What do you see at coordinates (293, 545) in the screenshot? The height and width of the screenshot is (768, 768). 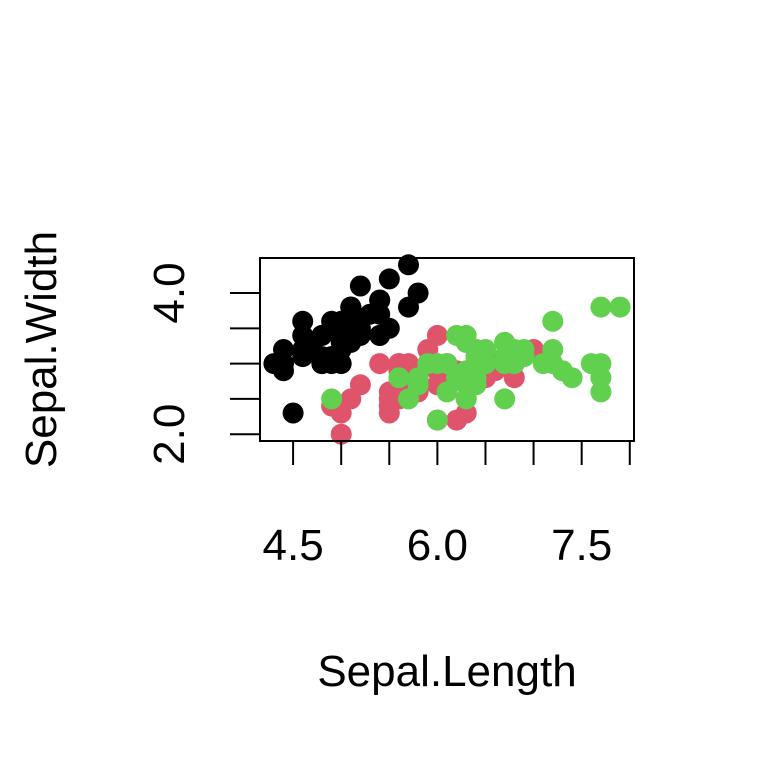 I see `x-tick-label: 4.5` at bounding box center [293, 545].